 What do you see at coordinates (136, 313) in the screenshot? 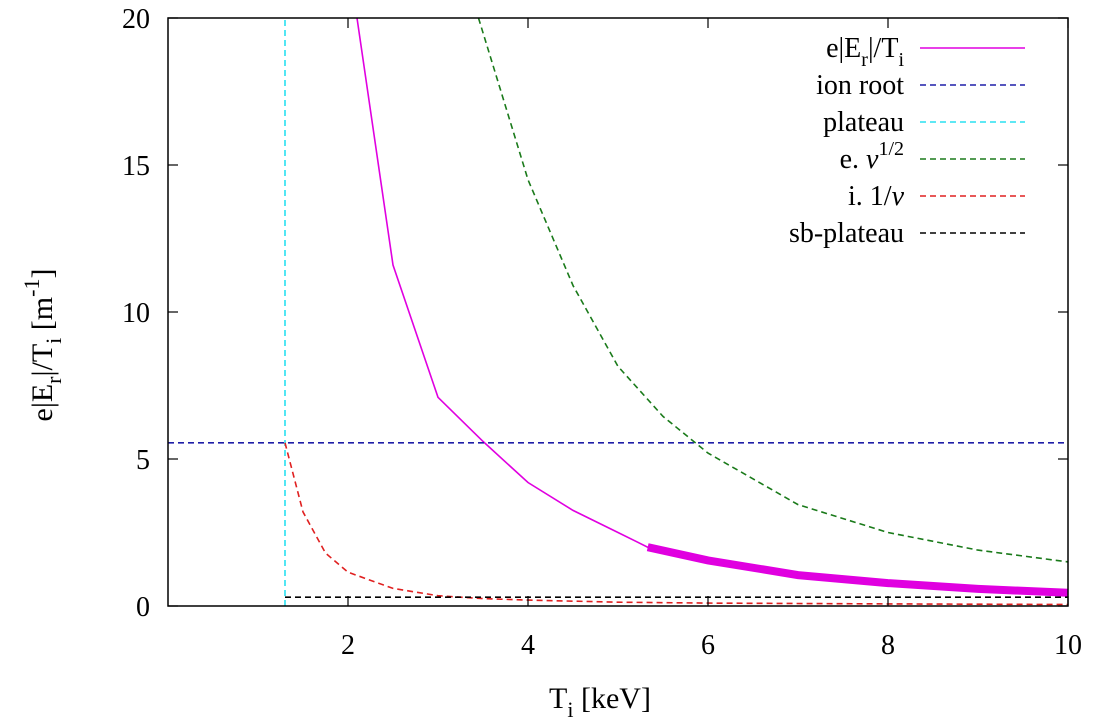
I see `y-tick-label: 10` at bounding box center [136, 313].